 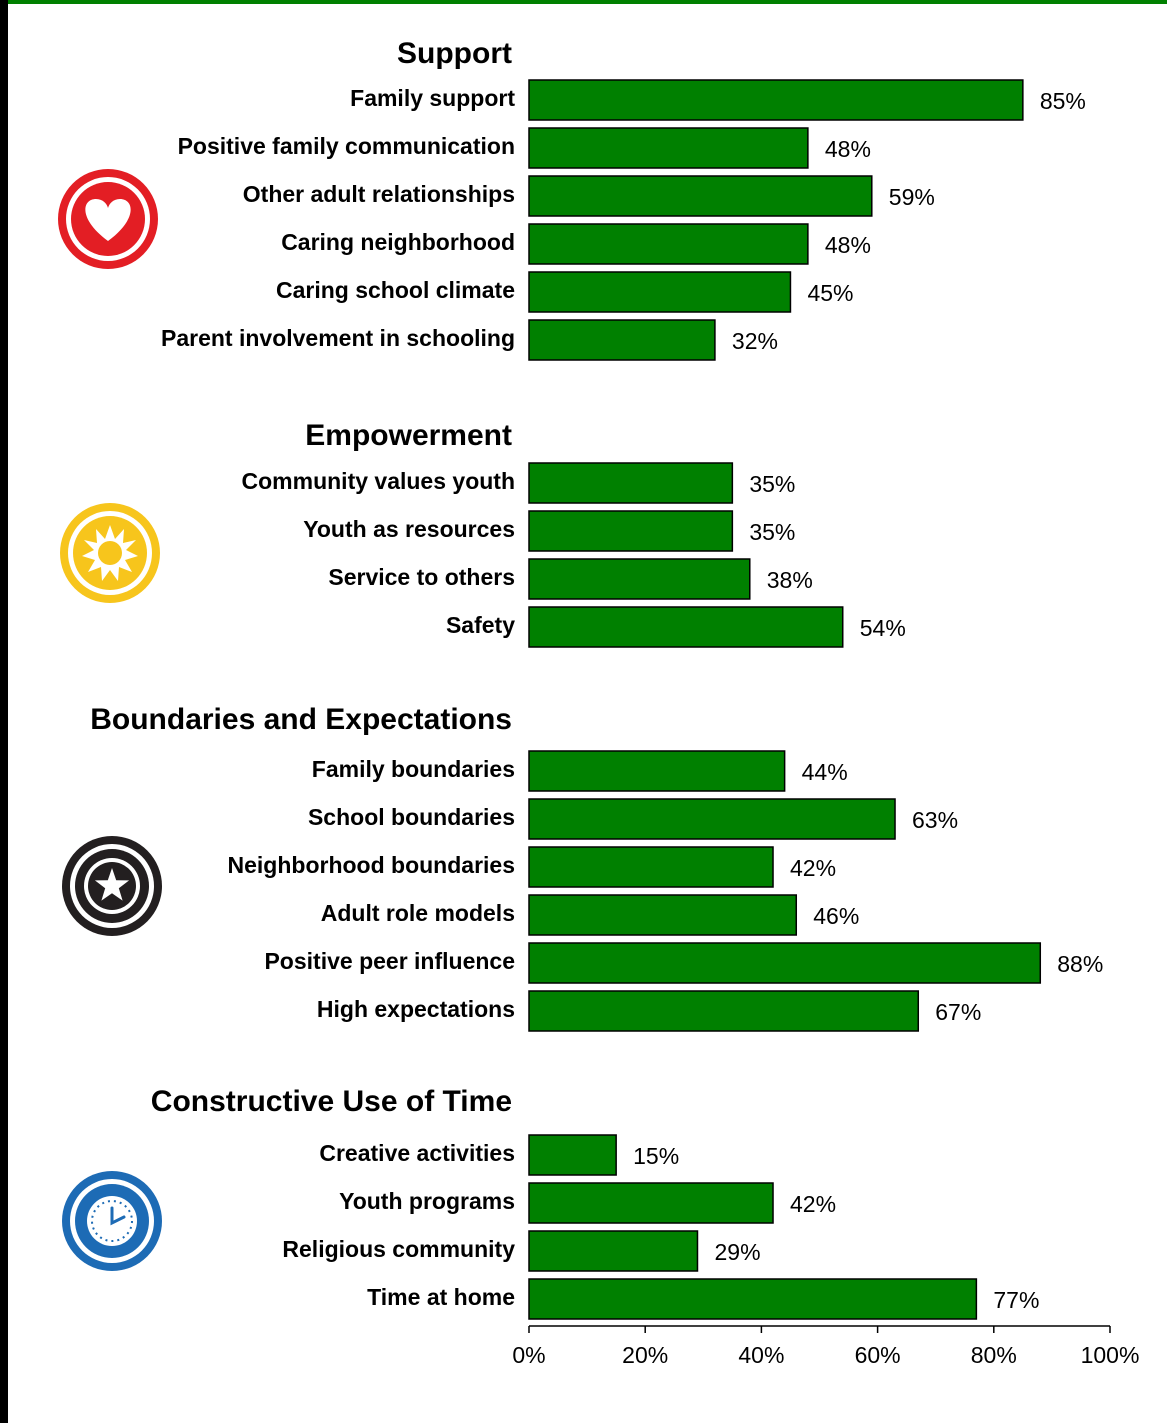 I want to click on category-label: High expectations, so click(x=416, y=1009).